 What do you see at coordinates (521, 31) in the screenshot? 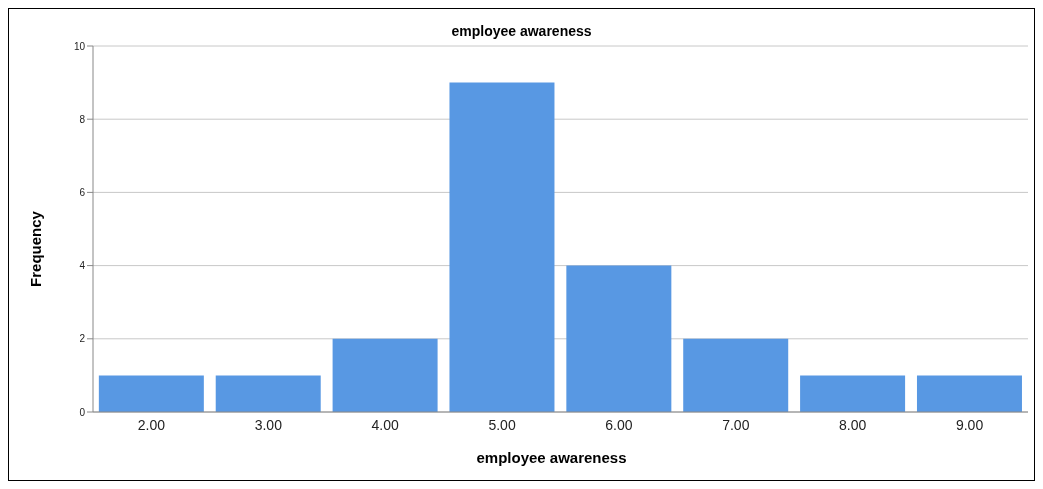
I see `chart-title: employee awareness` at bounding box center [521, 31].